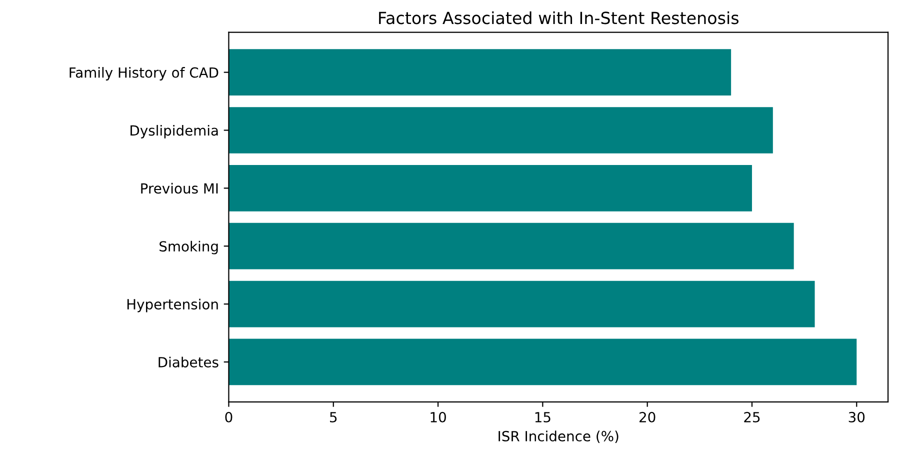 This screenshot has height=462, width=897. Describe the element at coordinates (559, 17) in the screenshot. I see `chart-title: Factors Associated with In-Stent Restenosis` at that location.